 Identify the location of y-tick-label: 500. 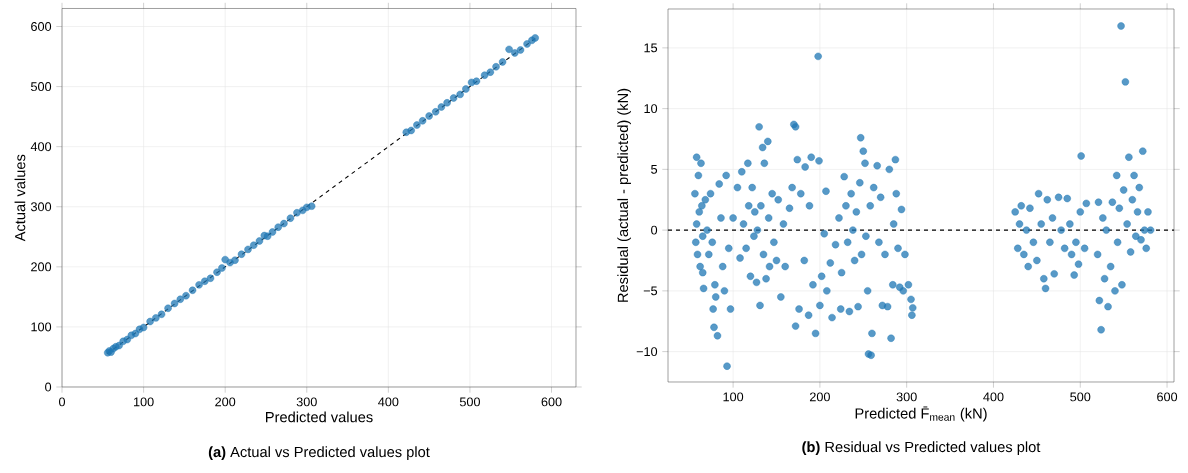
(41, 87).